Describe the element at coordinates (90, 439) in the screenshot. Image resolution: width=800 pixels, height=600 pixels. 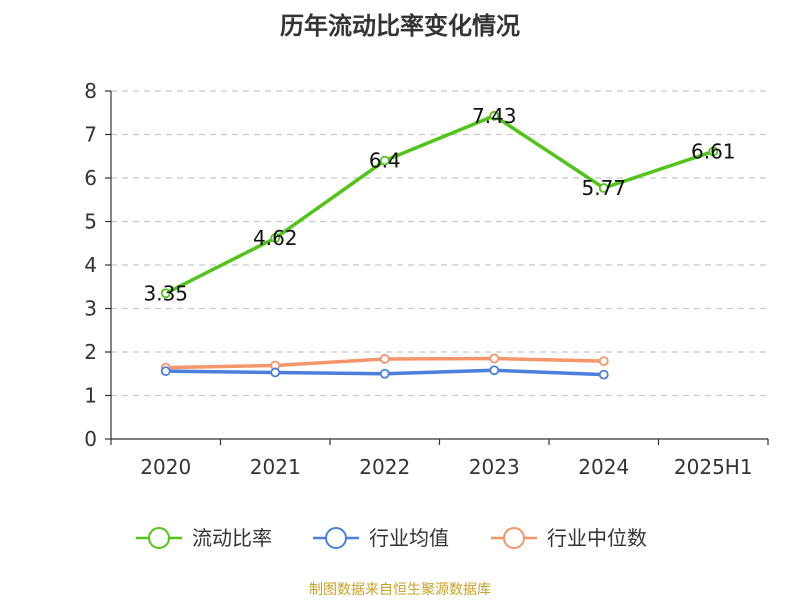
I see `y-tick-label: 0` at that location.